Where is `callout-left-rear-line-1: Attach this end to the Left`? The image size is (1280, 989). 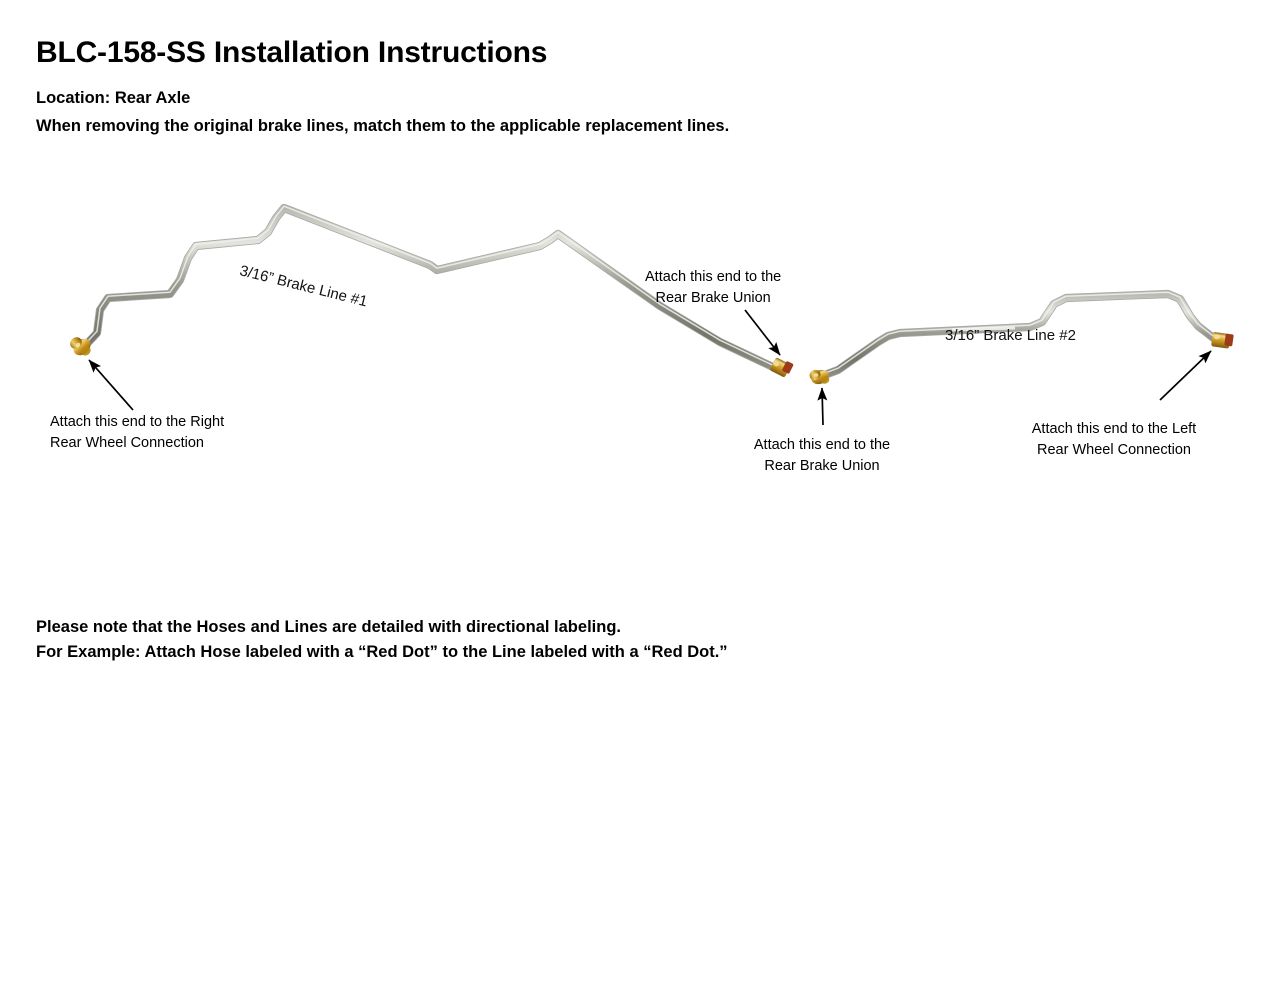
callout-left-rear-line-1: Attach this end to the Left is located at coordinates (1114, 429).